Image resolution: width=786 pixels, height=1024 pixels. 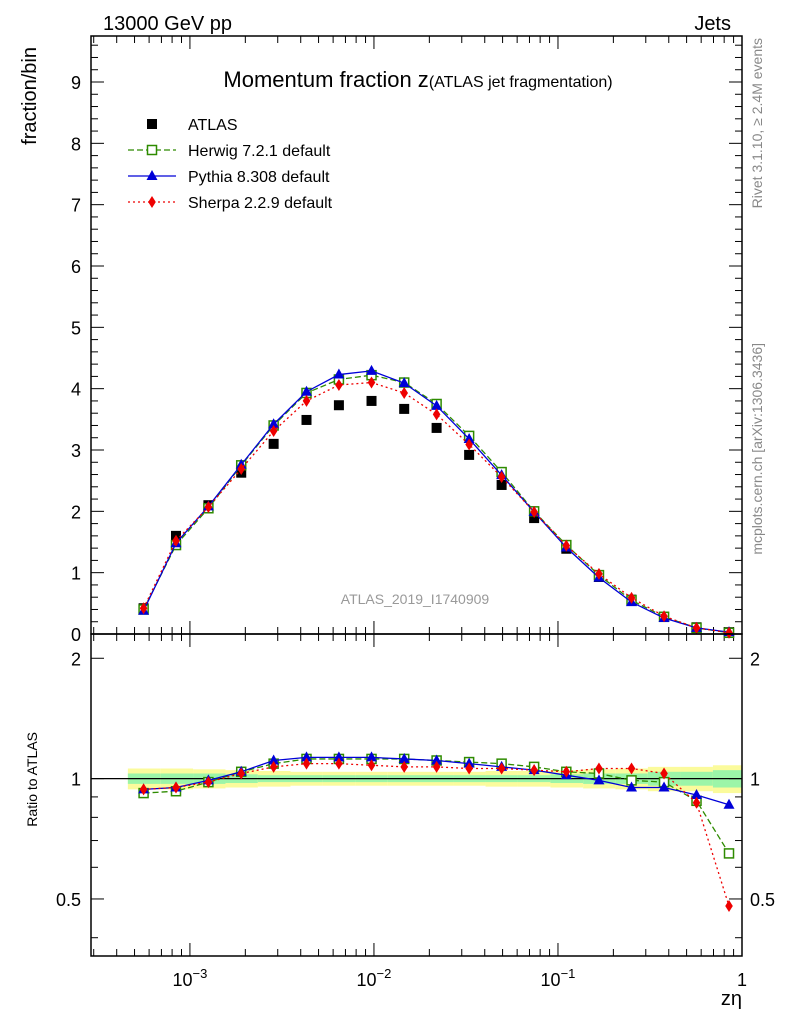 I want to click on legend-label: Herwig 7.2.1 default, so click(x=259, y=151).